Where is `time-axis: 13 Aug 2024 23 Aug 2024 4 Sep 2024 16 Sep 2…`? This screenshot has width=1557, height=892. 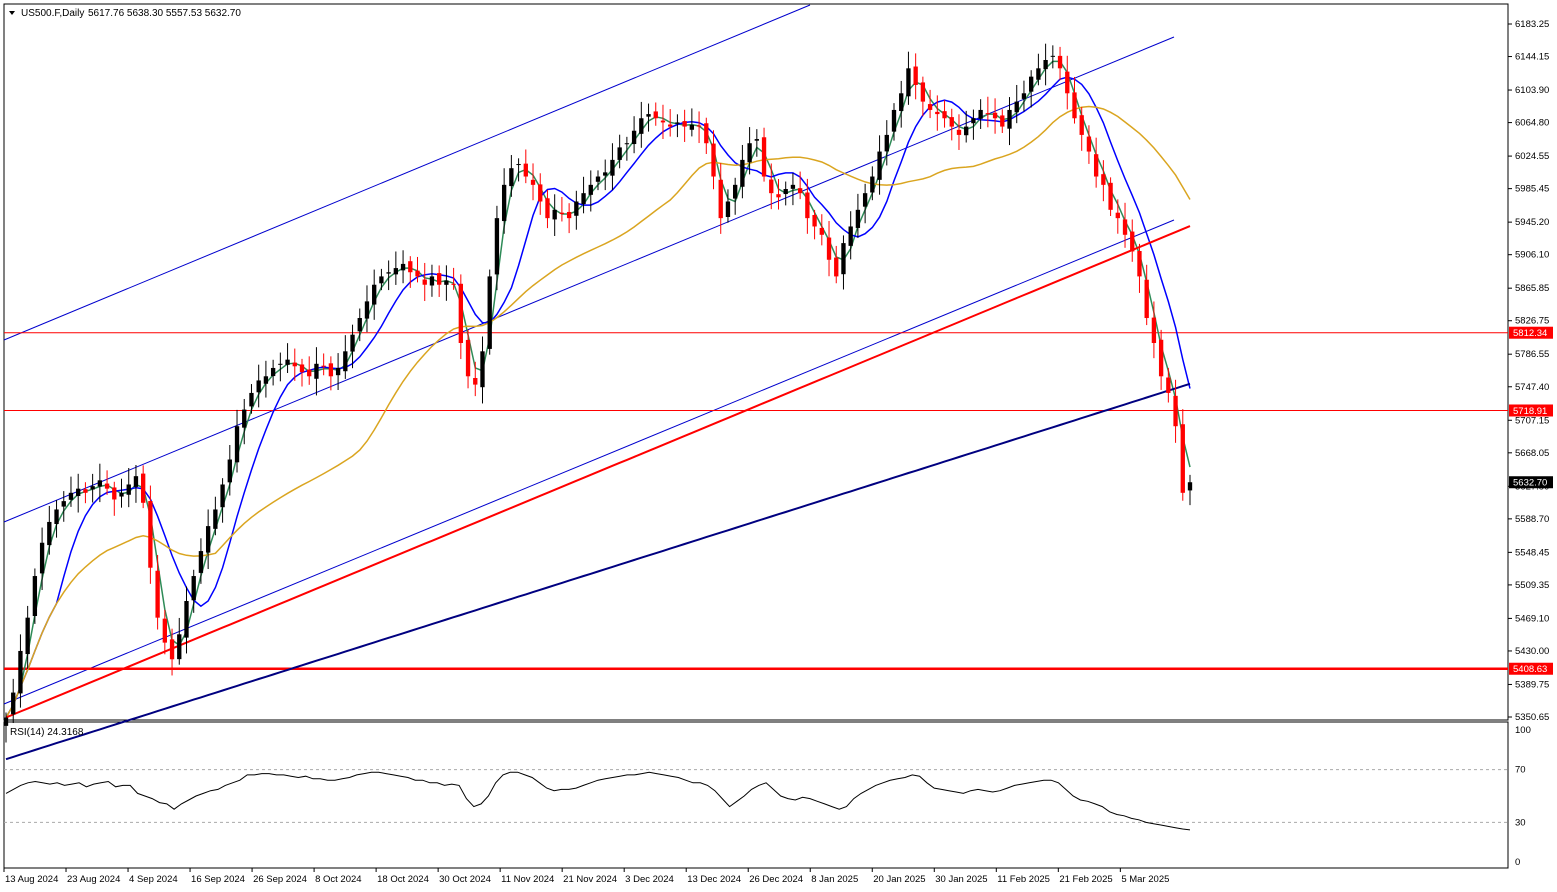 time-axis: 13 Aug 2024 23 Aug 2024 4 Sep 2024 16 Sep 2… is located at coordinates (586, 876).